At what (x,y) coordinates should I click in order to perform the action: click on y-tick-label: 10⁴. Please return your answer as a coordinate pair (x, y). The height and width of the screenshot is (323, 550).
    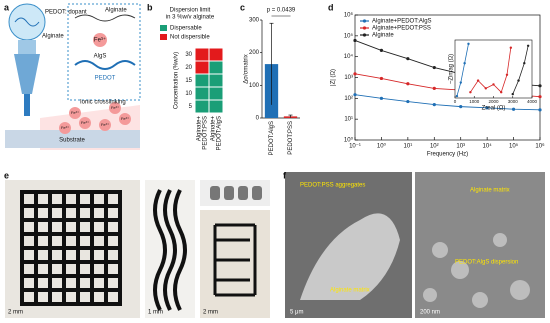
    Looking at the image, I should click on (349, 56).